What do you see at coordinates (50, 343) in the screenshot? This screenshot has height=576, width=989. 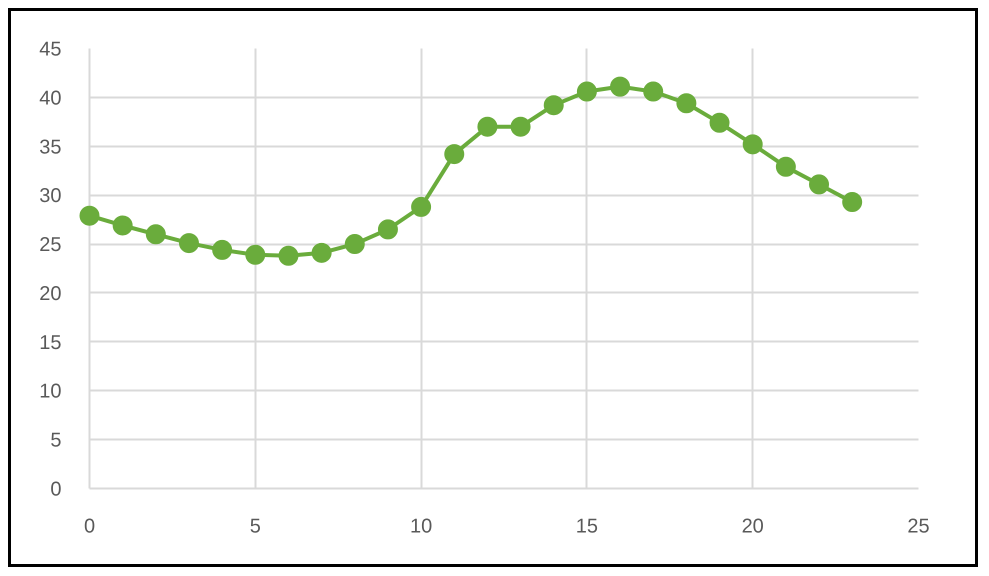 I see `y-tick-label: 15` at bounding box center [50, 343].